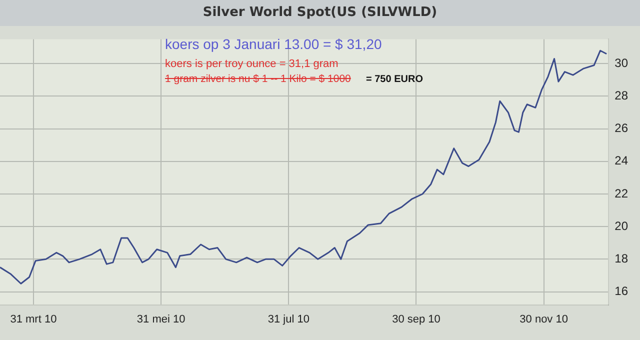 Image resolution: width=640 pixels, height=340 pixels. What do you see at coordinates (258, 79) in the screenshot?
I see `annotation: 1 gram zilver is nu $ 1 -- 1 Kilo = $ 1000` at bounding box center [258, 79].